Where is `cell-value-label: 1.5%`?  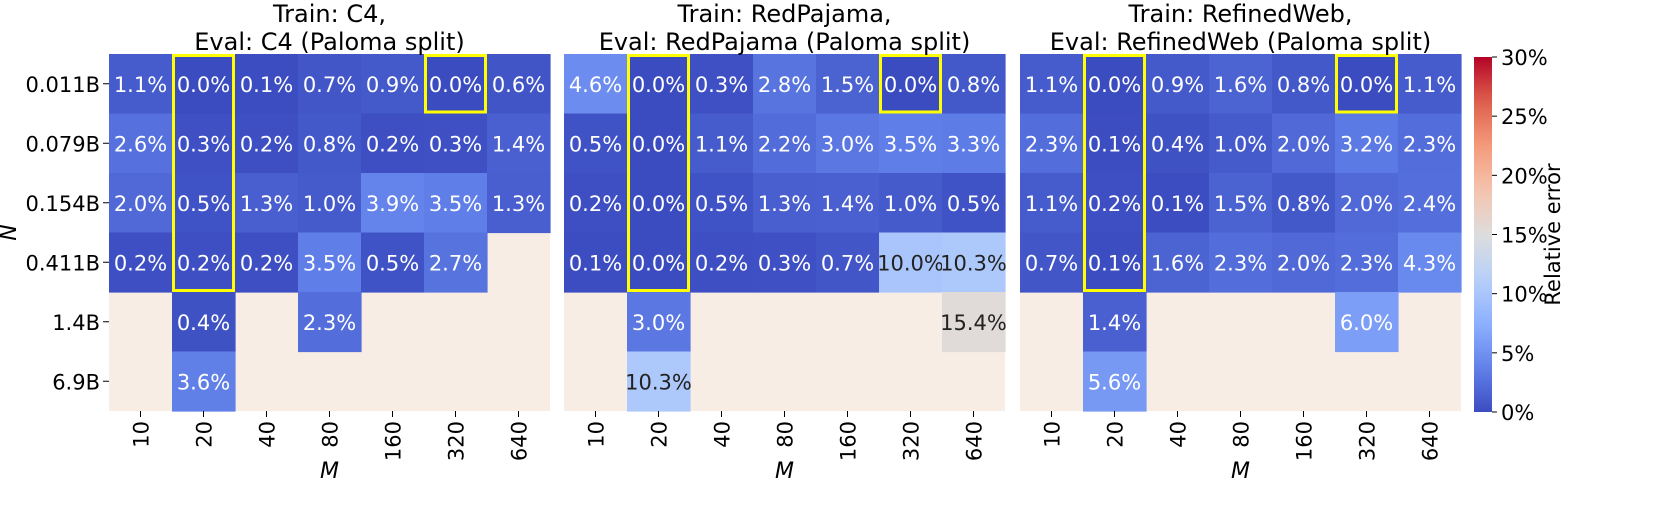 cell-value-label: 1.5% is located at coordinates (847, 85).